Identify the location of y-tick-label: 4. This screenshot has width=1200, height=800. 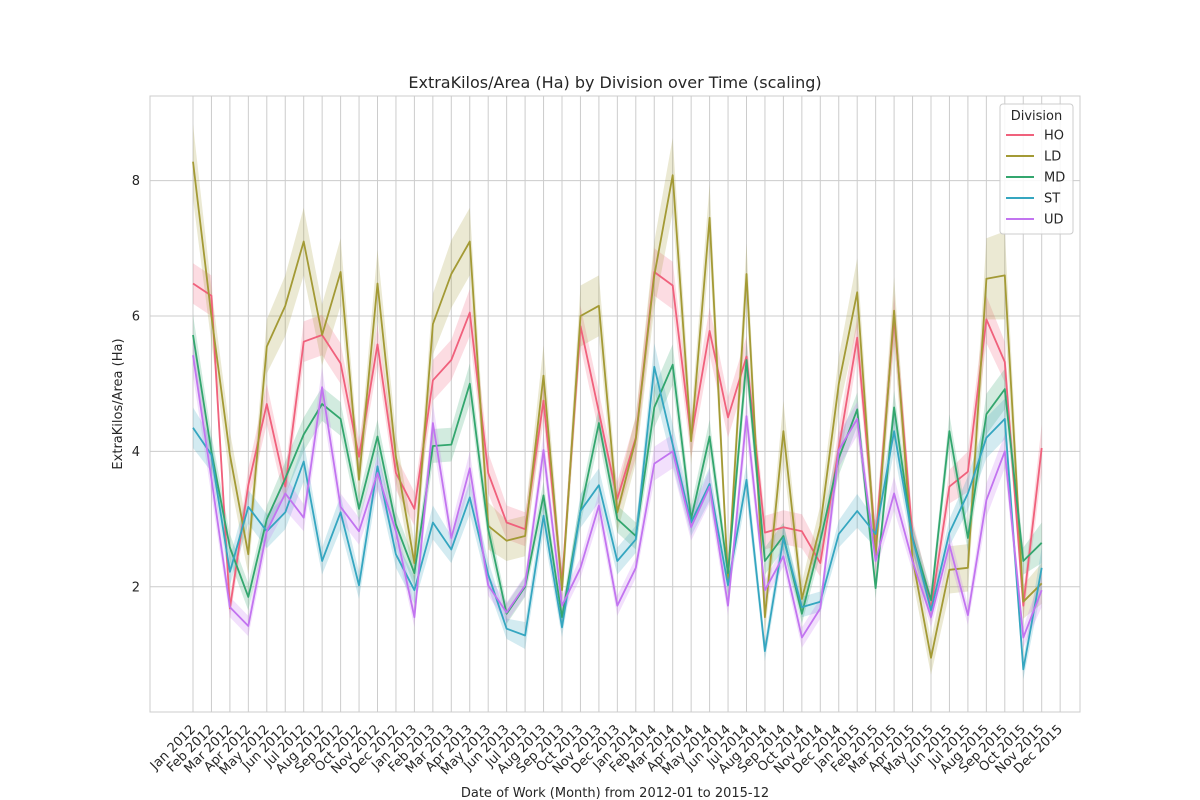
(136, 452).